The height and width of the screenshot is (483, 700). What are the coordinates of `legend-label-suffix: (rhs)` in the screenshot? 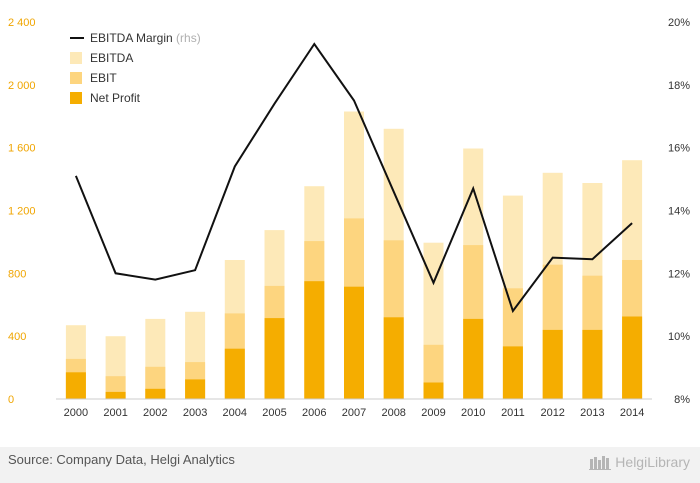 It's located at (187, 38).